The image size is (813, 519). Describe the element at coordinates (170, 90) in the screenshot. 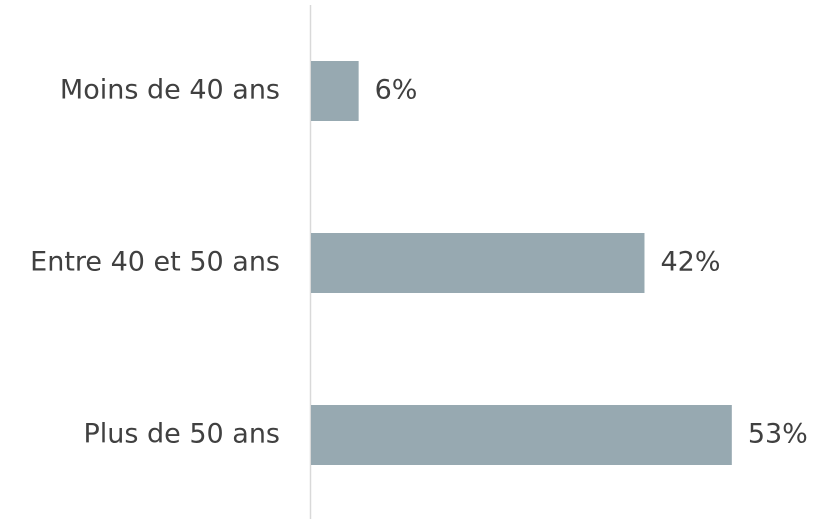

I see `category-label: Moins de 40 ans` at that location.